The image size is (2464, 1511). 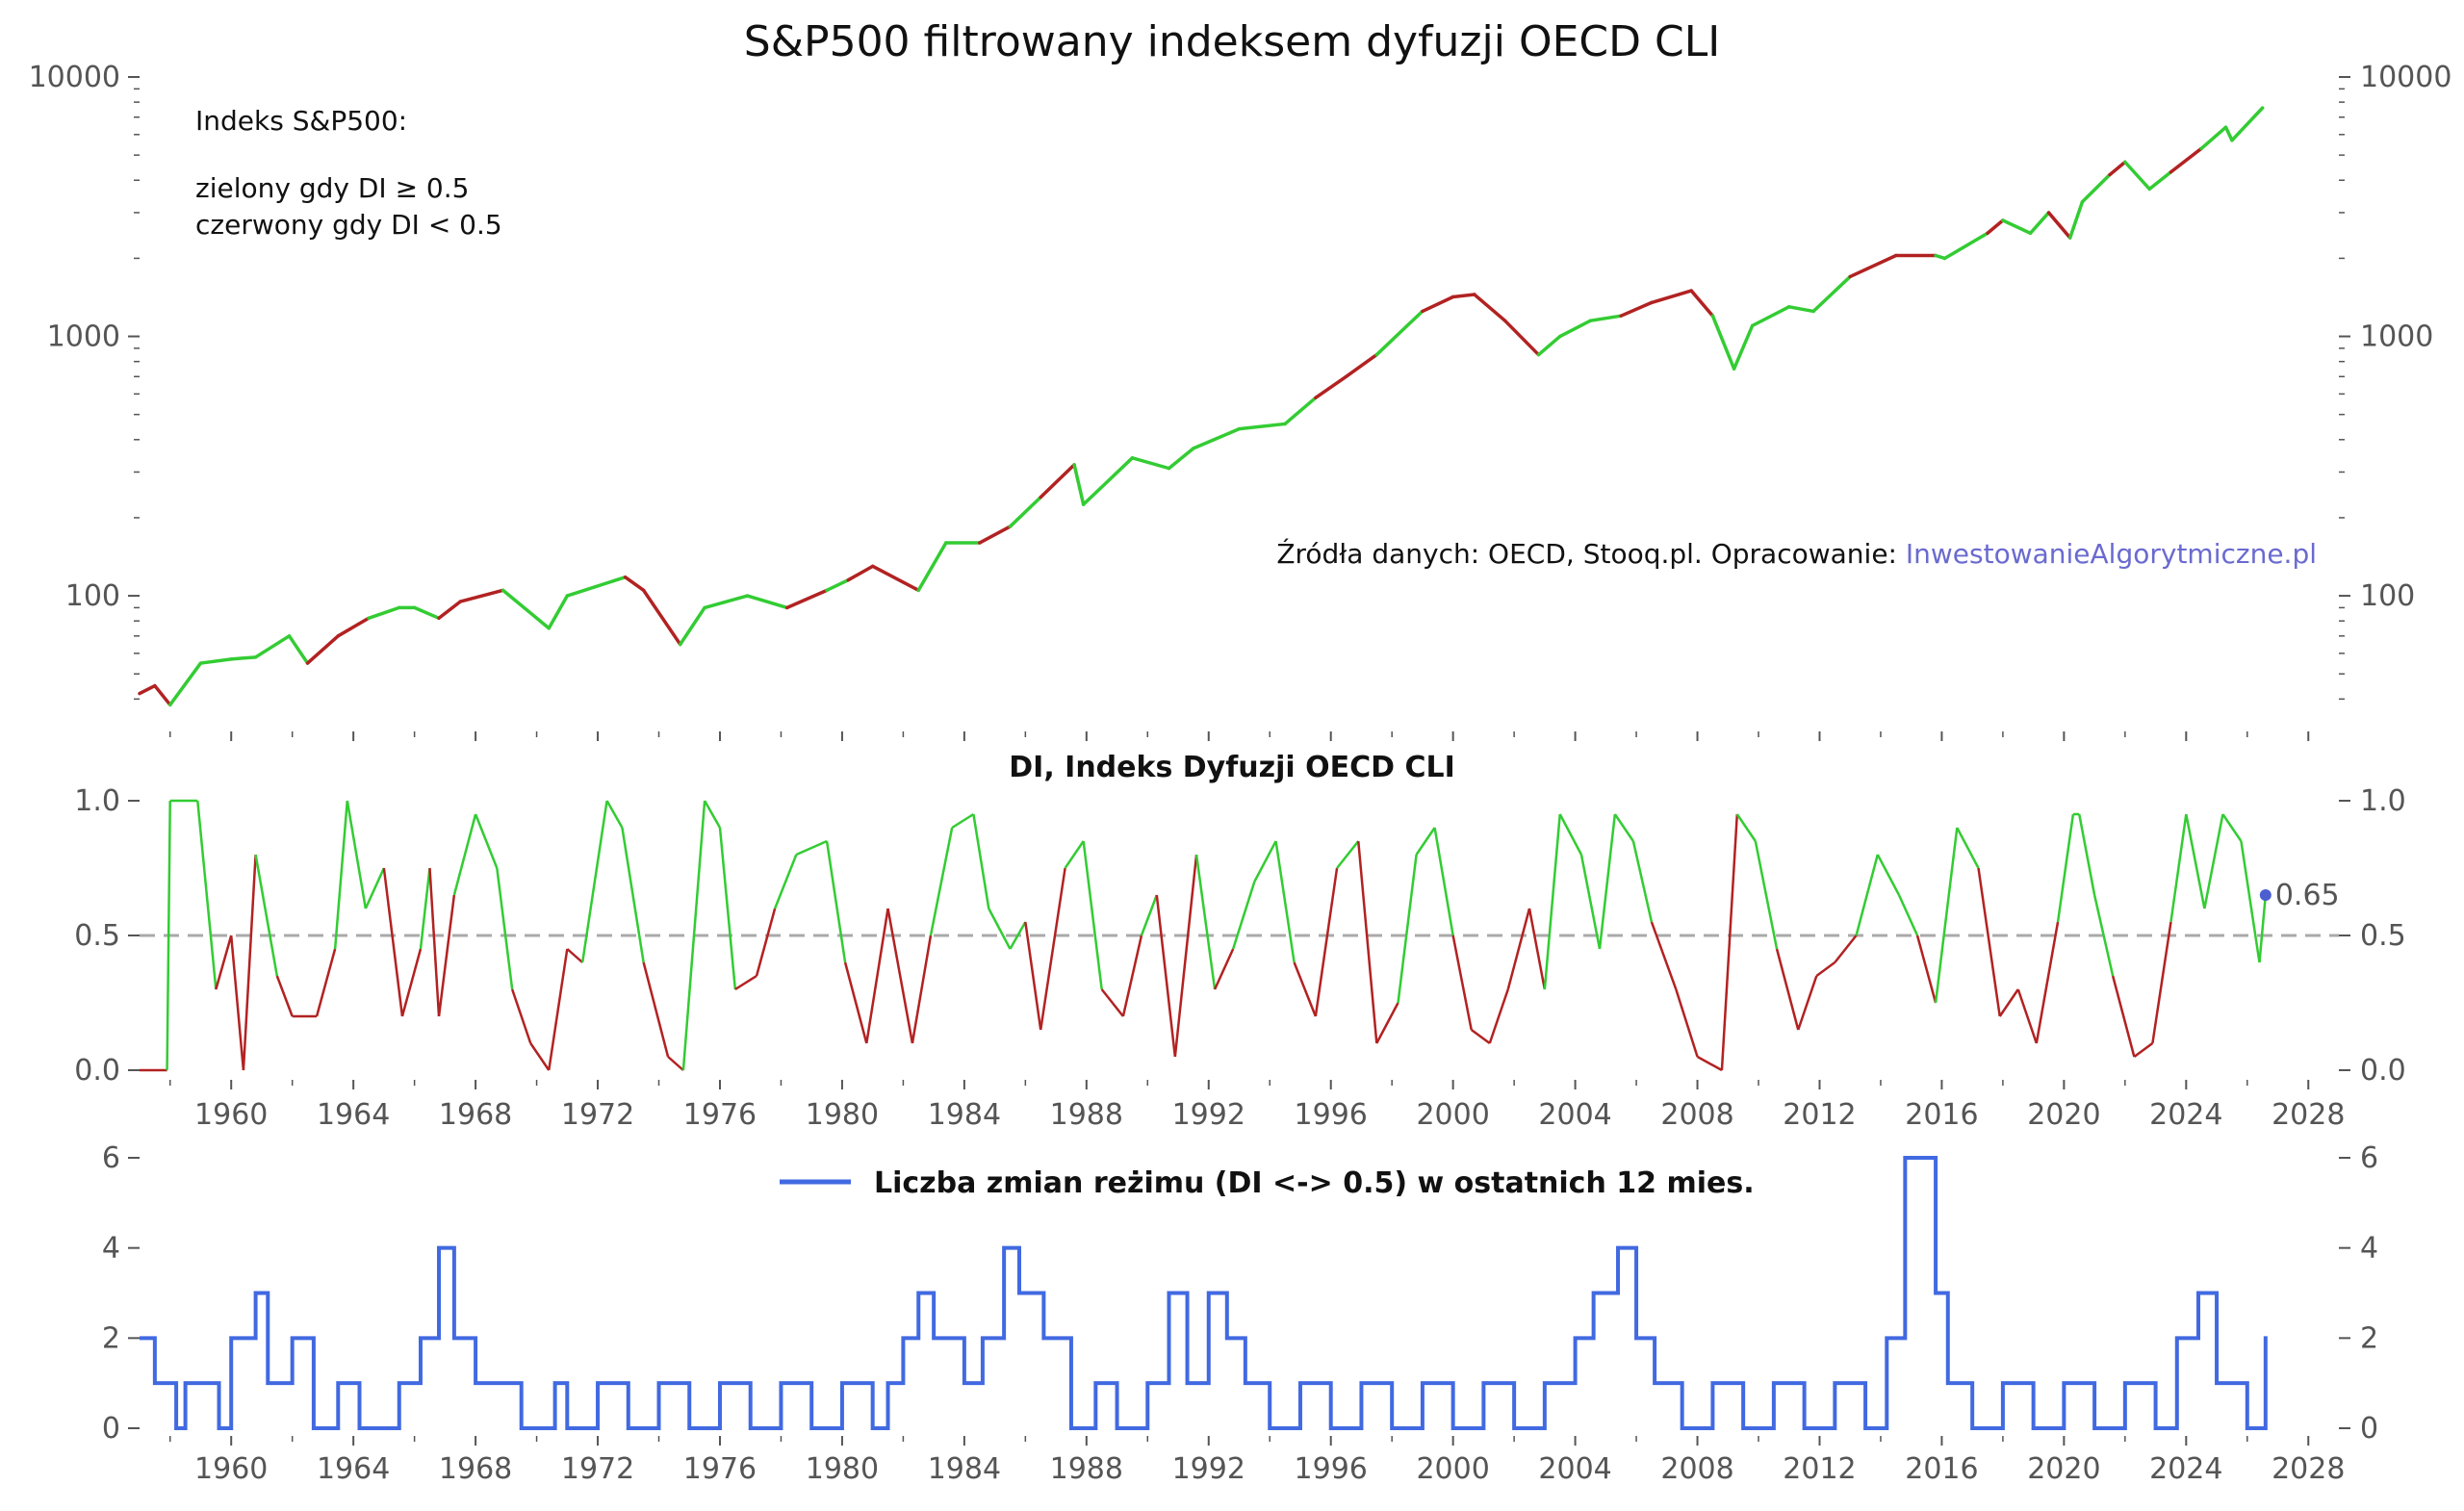 What do you see at coordinates (2383, 936) in the screenshot?
I see `y-tick-label-right: 0.5` at bounding box center [2383, 936].